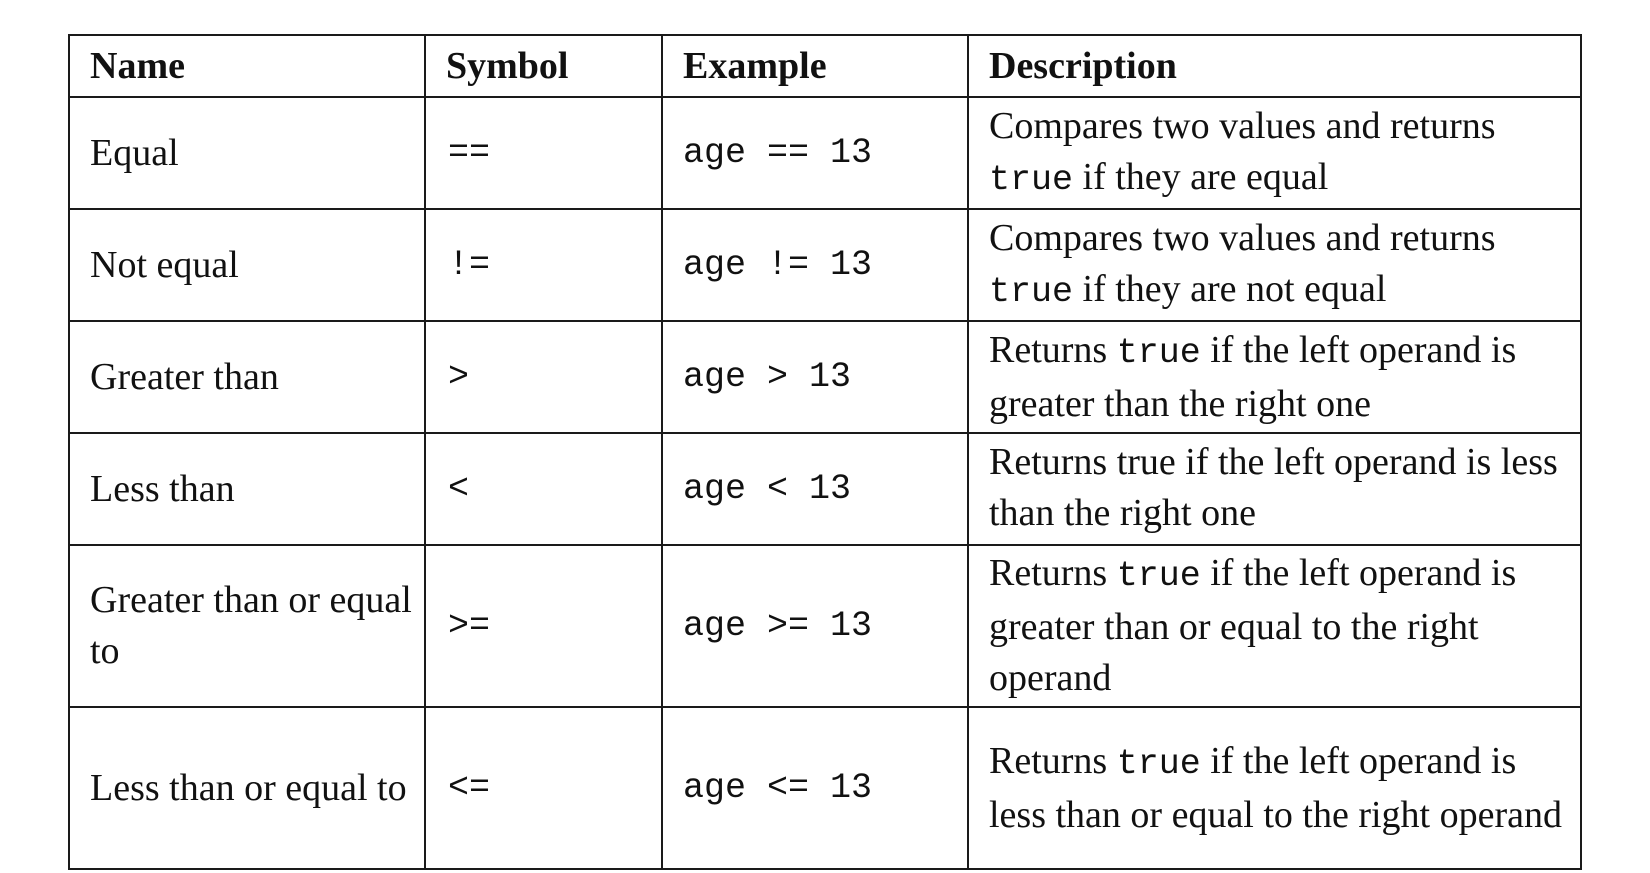 The image size is (1650, 873). What do you see at coordinates (543, 626) in the screenshot?
I see `operator-symbol: >=` at bounding box center [543, 626].